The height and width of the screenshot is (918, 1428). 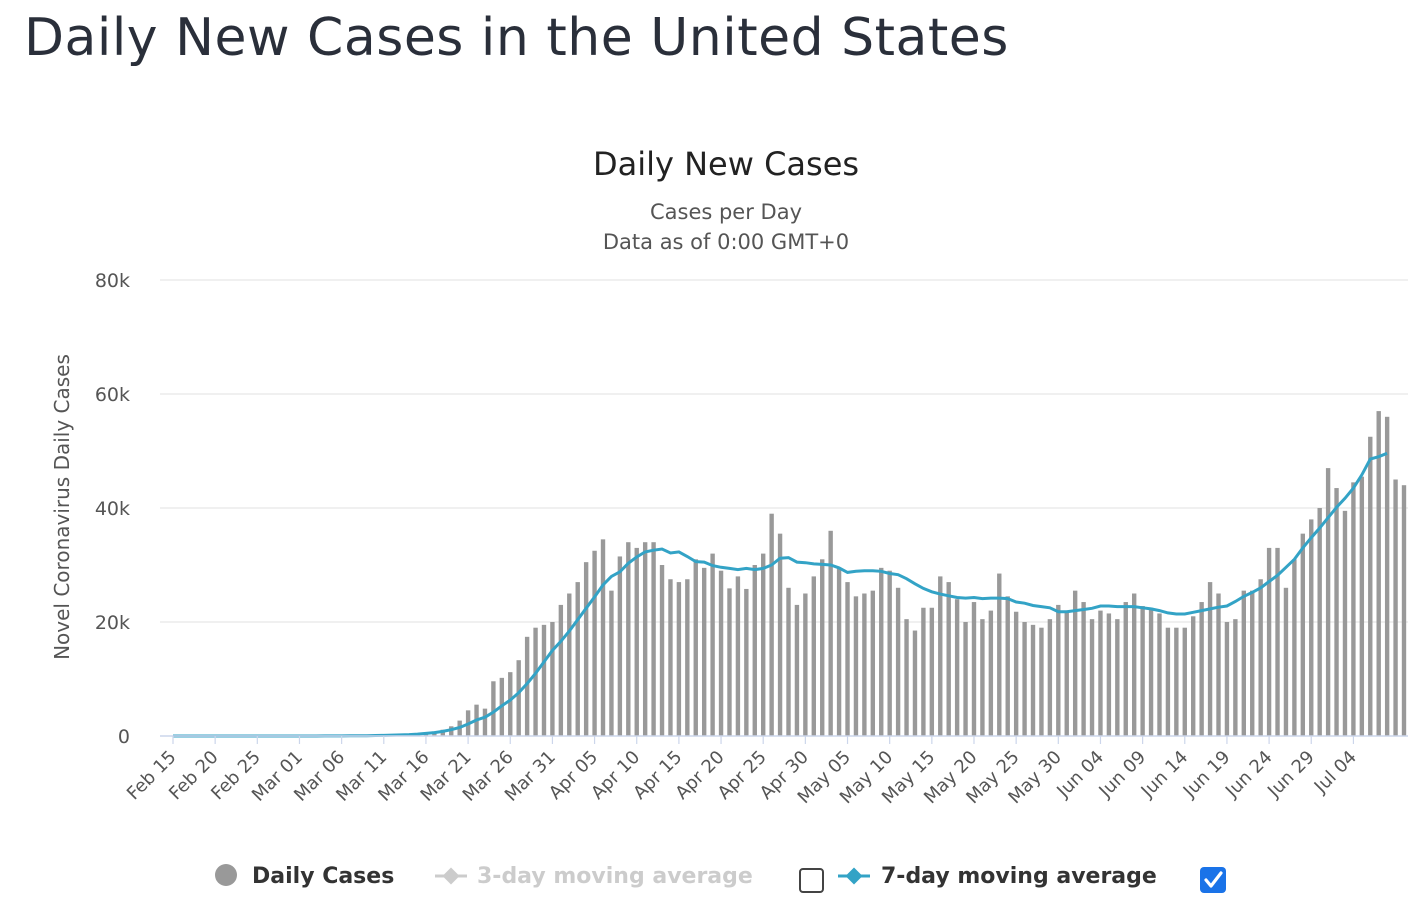 I want to click on checkbox-box, so click(x=1213, y=880).